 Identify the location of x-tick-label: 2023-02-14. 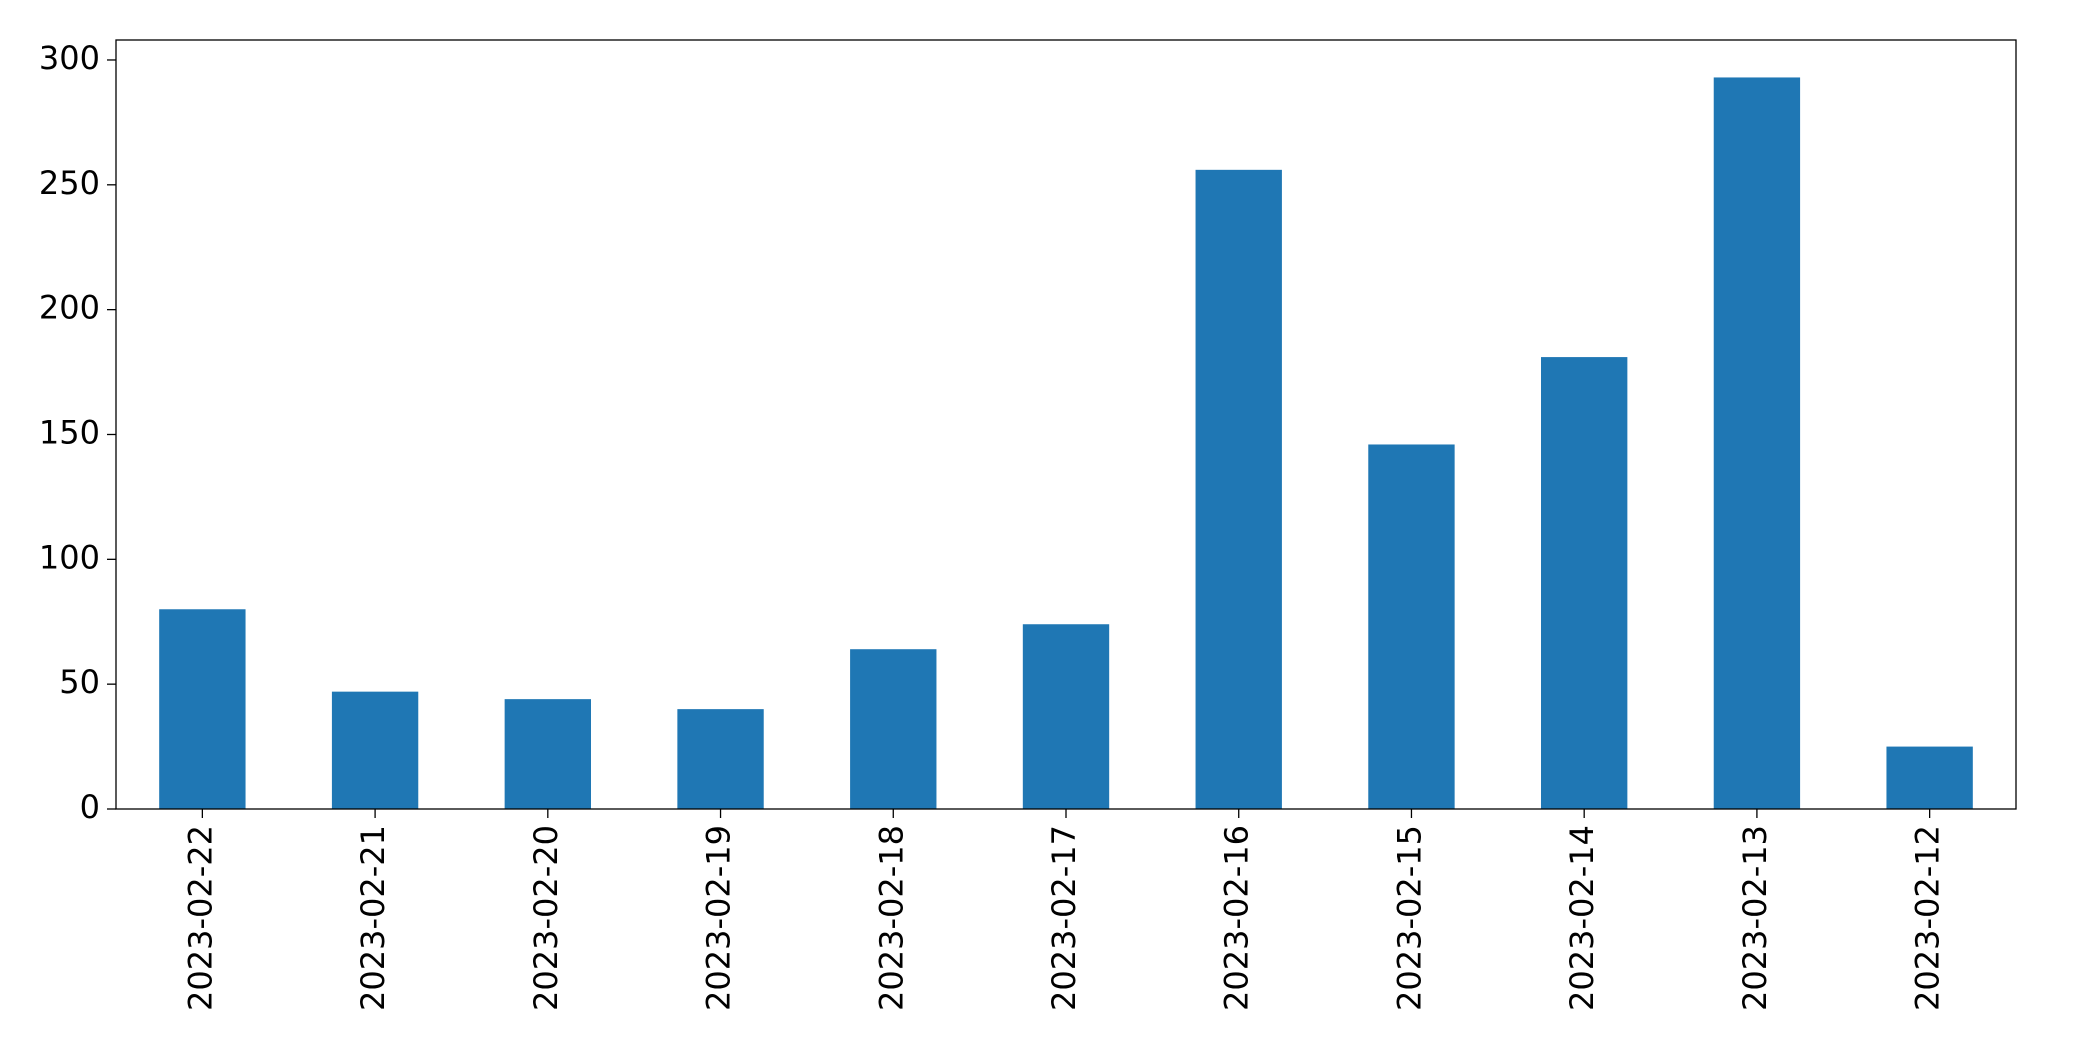
(1582, 918).